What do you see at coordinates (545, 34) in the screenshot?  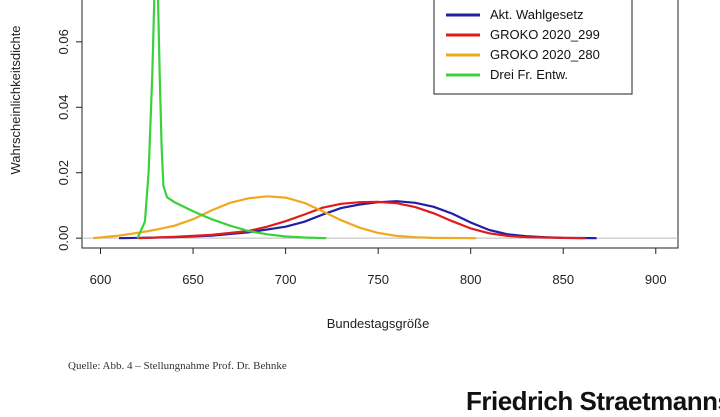 I see `legend-label-1: GROKO 2020_299` at bounding box center [545, 34].